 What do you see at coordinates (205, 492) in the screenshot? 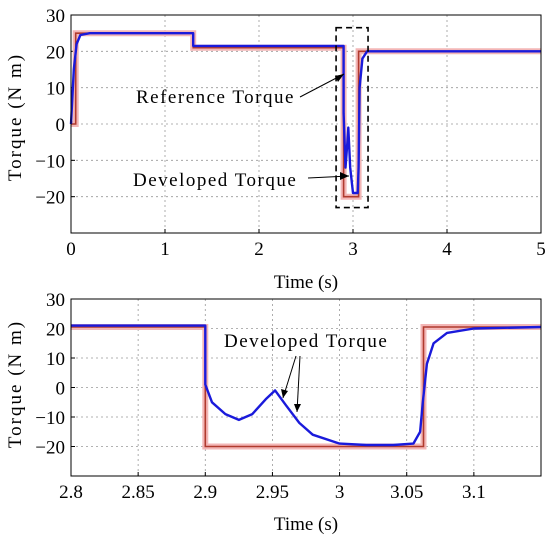
I see `x-tick-label: 2.9` at bounding box center [205, 492].